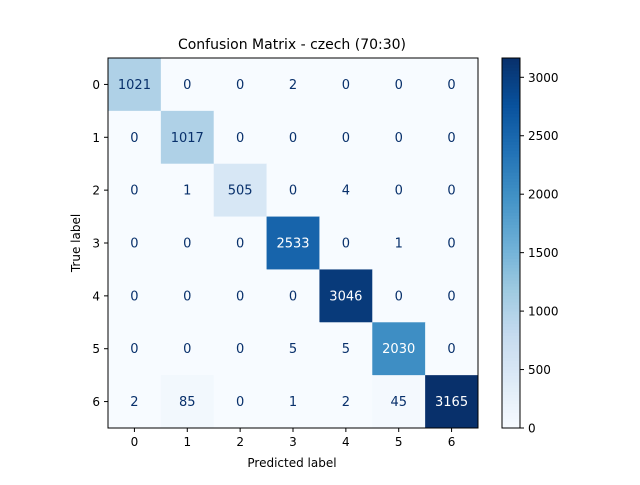 This screenshot has height=485, width=640. I want to click on x-tick-label: 3, so click(293, 442).